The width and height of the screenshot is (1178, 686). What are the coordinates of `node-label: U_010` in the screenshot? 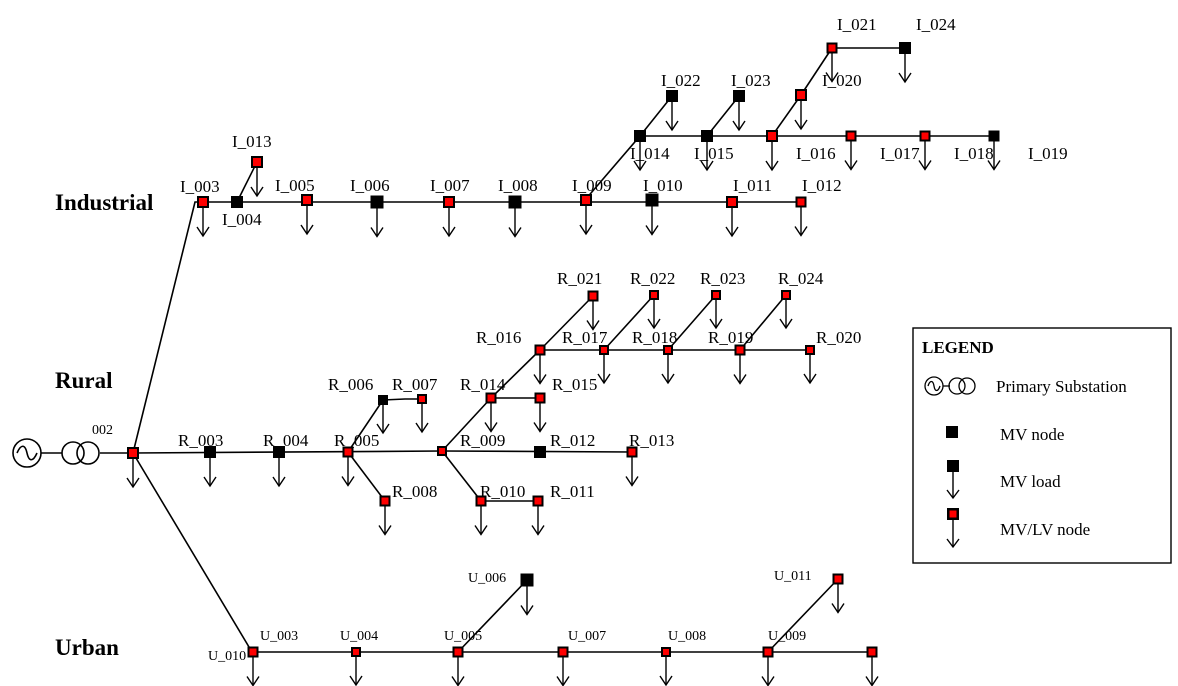 It's located at (227, 656).